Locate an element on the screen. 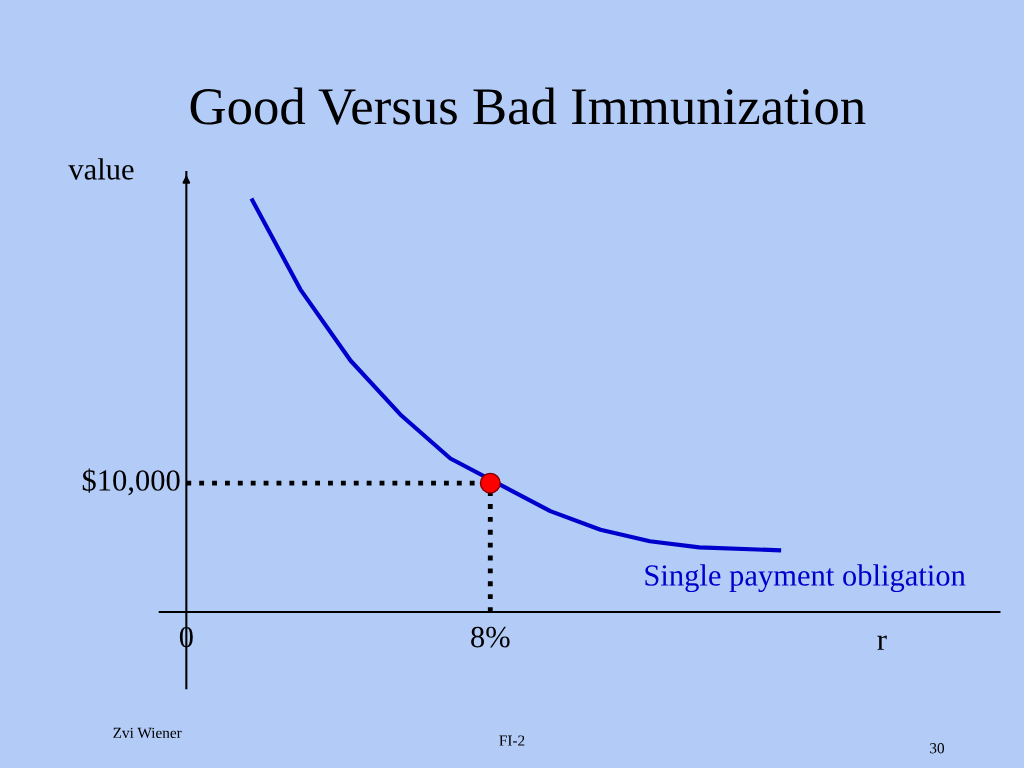 The image size is (1024, 768). x-axis-title: r is located at coordinates (882, 642).